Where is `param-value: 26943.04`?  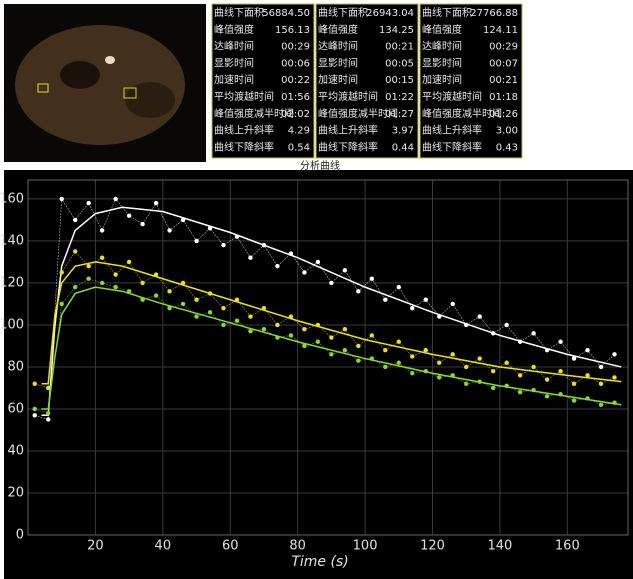
param-value: 26943.04 is located at coordinates (390, 13).